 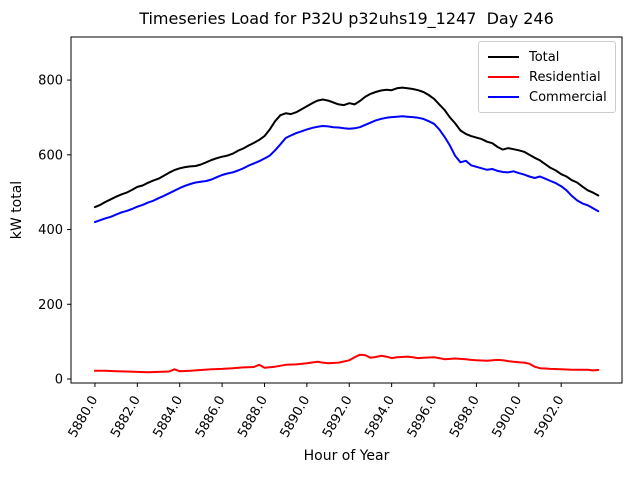 I want to click on legend-item-total: Total, so click(x=547, y=57).